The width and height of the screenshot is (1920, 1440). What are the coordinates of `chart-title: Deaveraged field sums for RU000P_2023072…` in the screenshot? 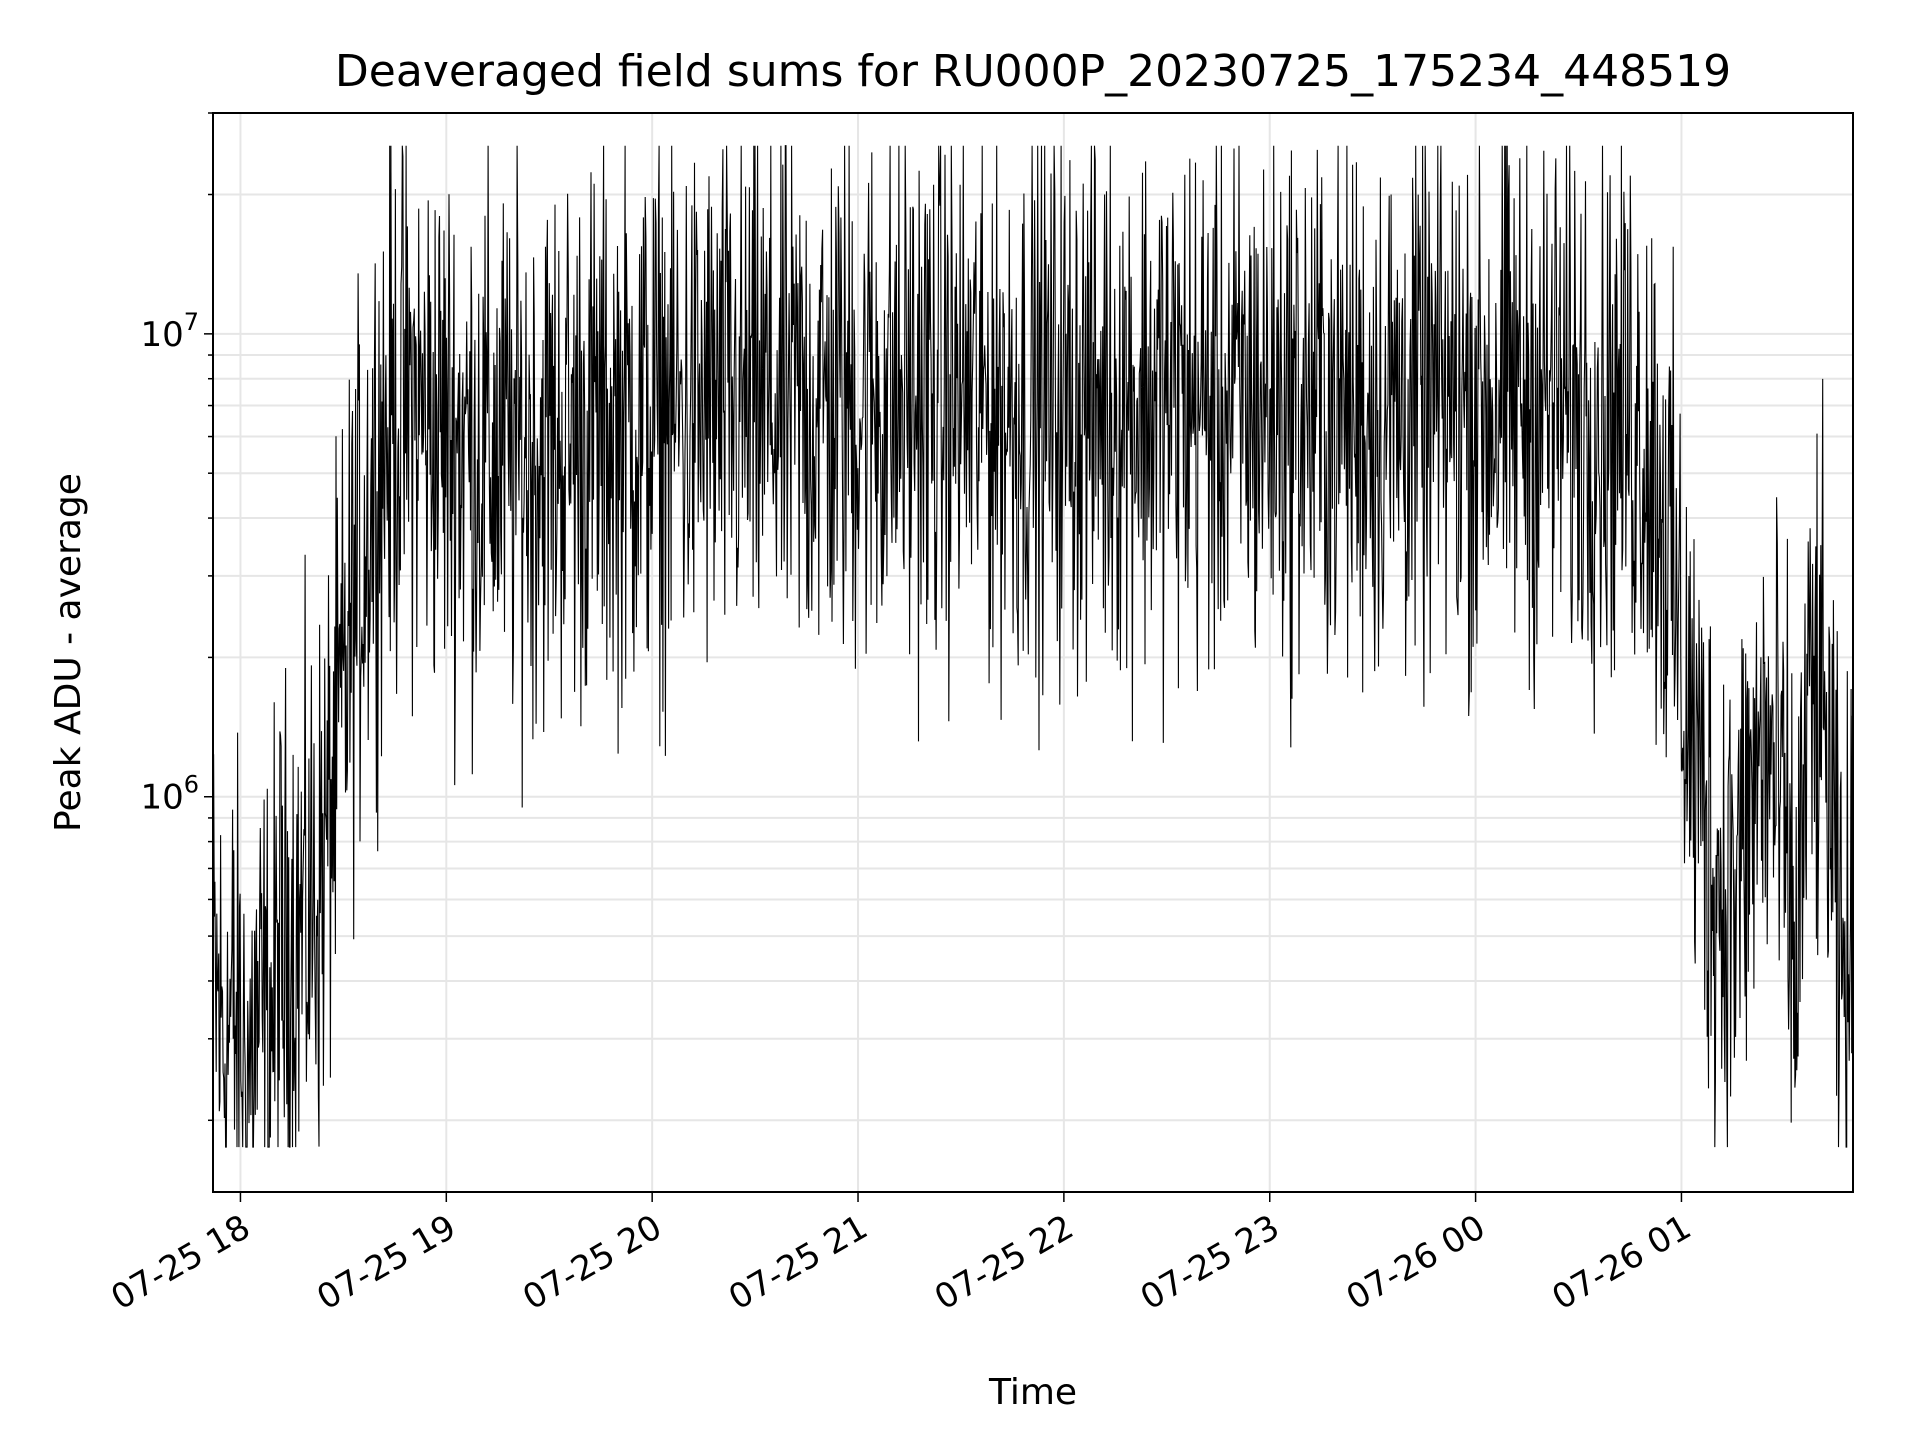 It's located at (1033, 71).